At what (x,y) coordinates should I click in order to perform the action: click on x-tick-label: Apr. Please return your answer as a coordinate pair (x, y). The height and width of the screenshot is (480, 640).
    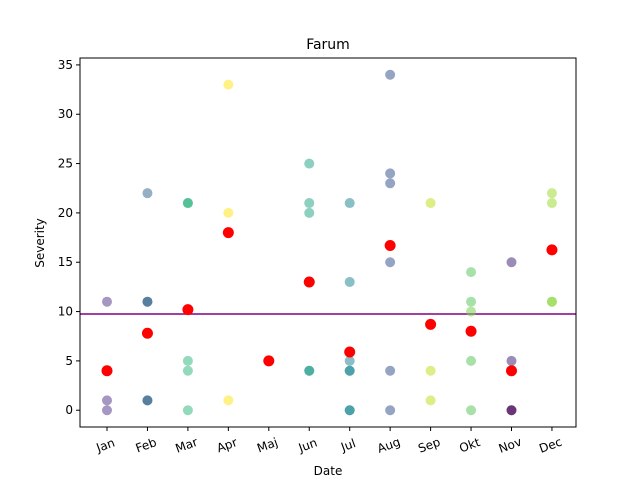
    Looking at the image, I should click on (227, 445).